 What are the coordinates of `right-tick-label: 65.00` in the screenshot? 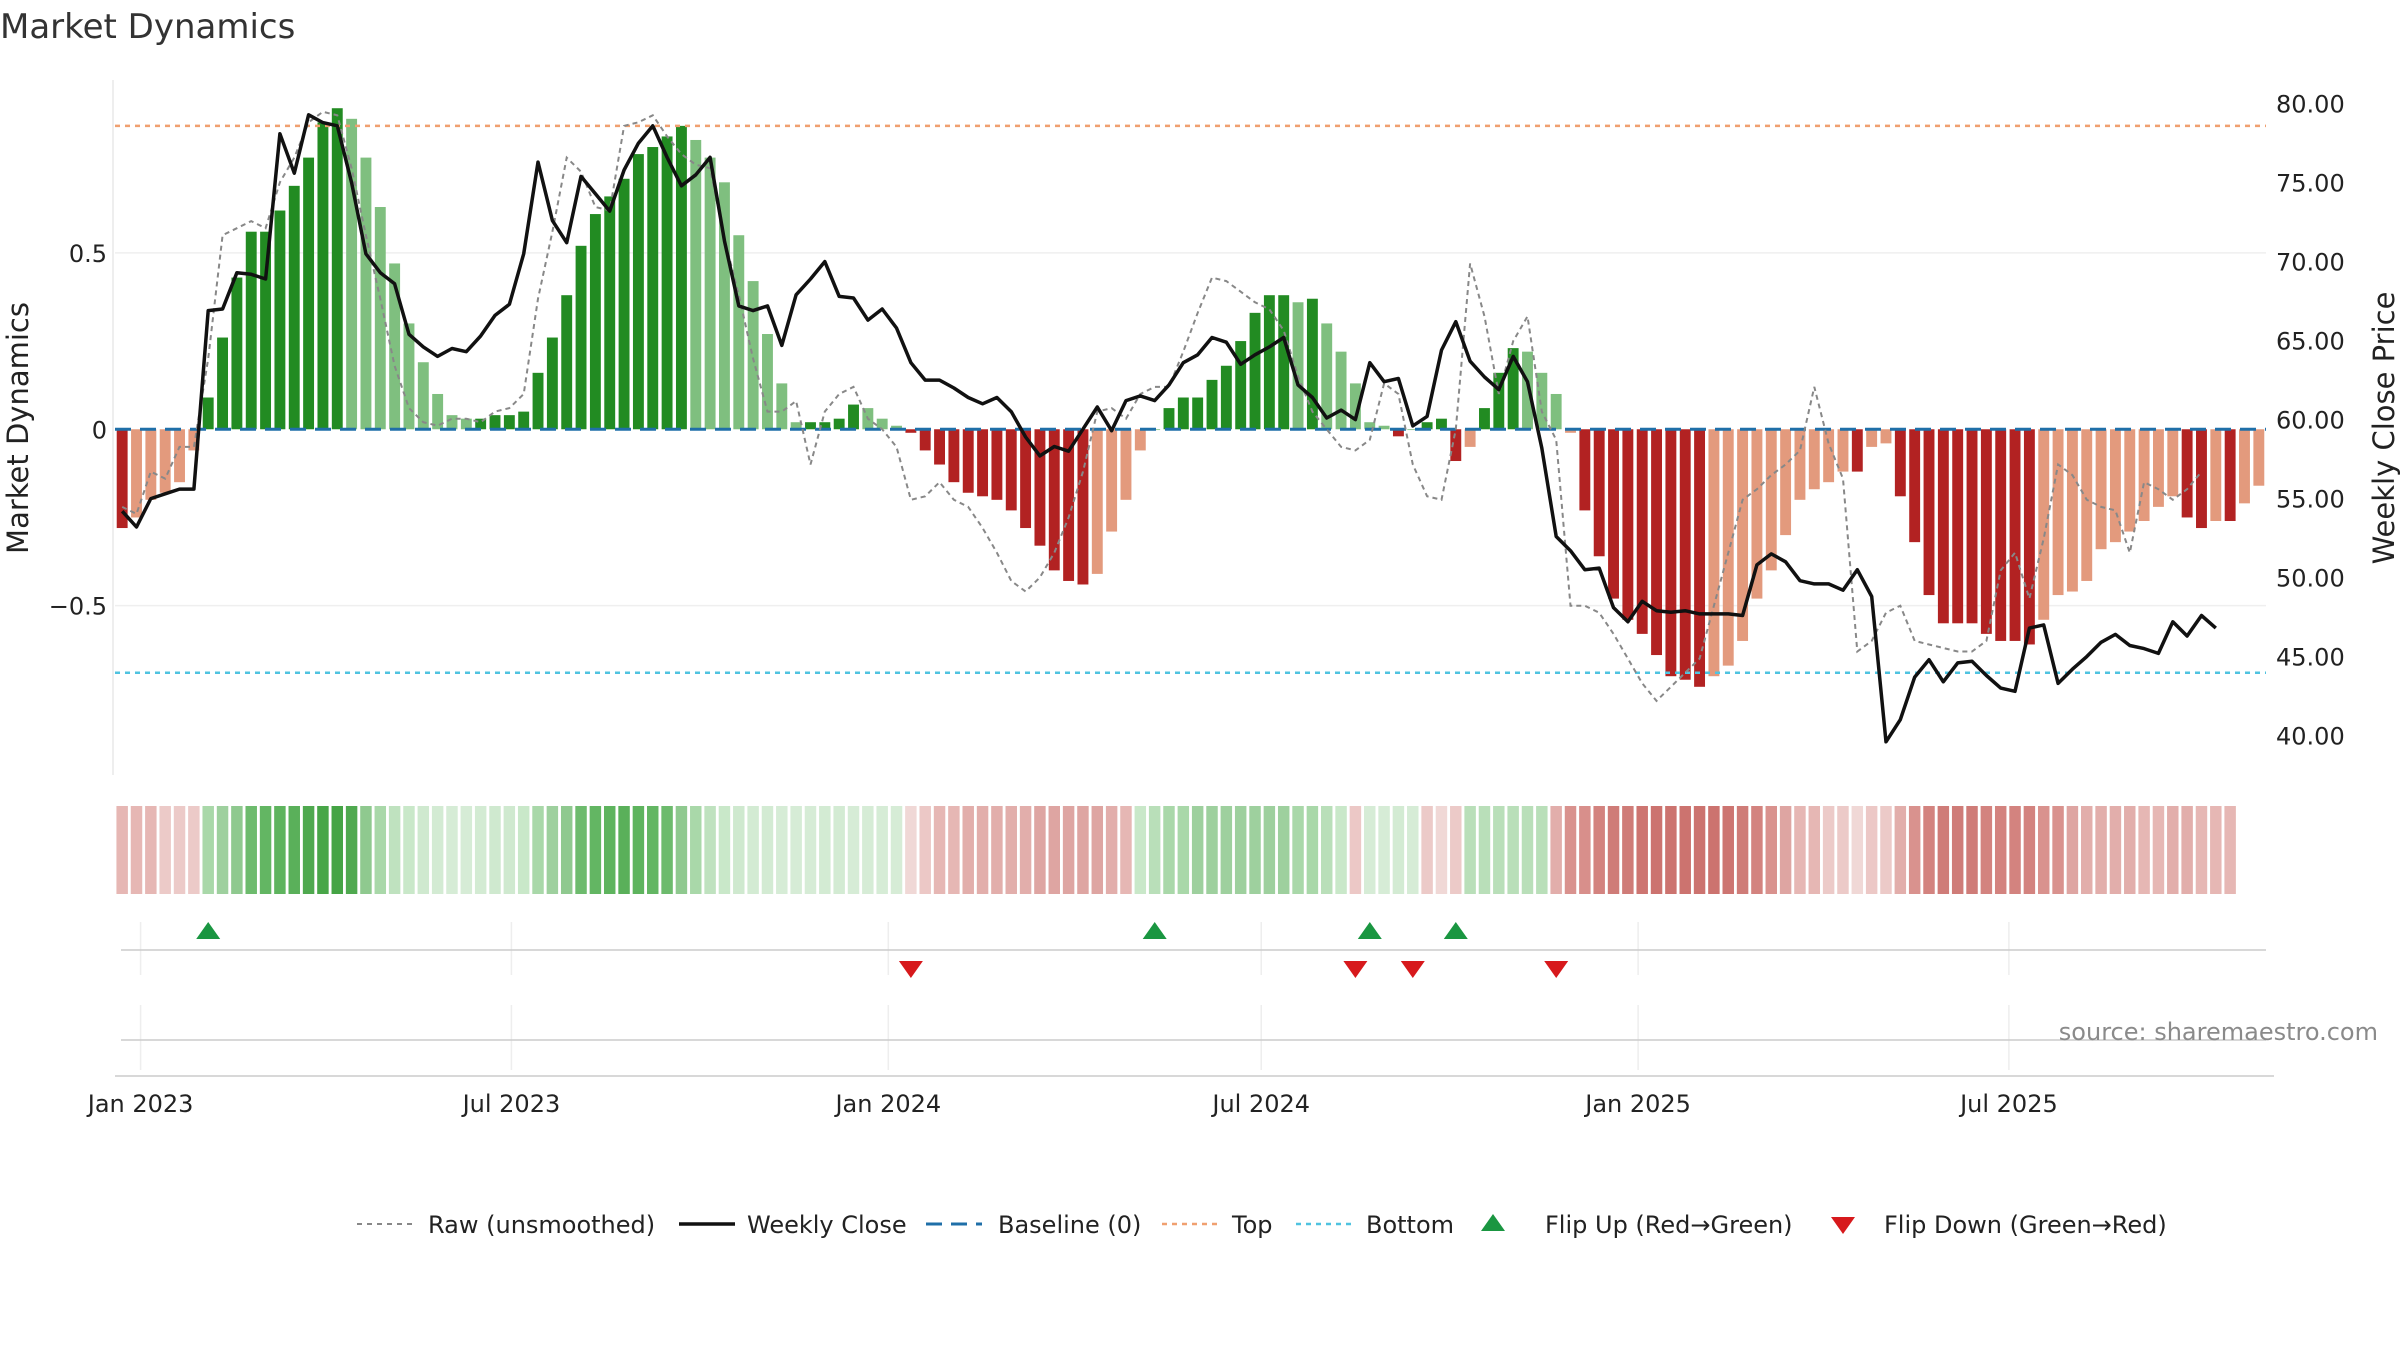 It's located at (2310, 342).